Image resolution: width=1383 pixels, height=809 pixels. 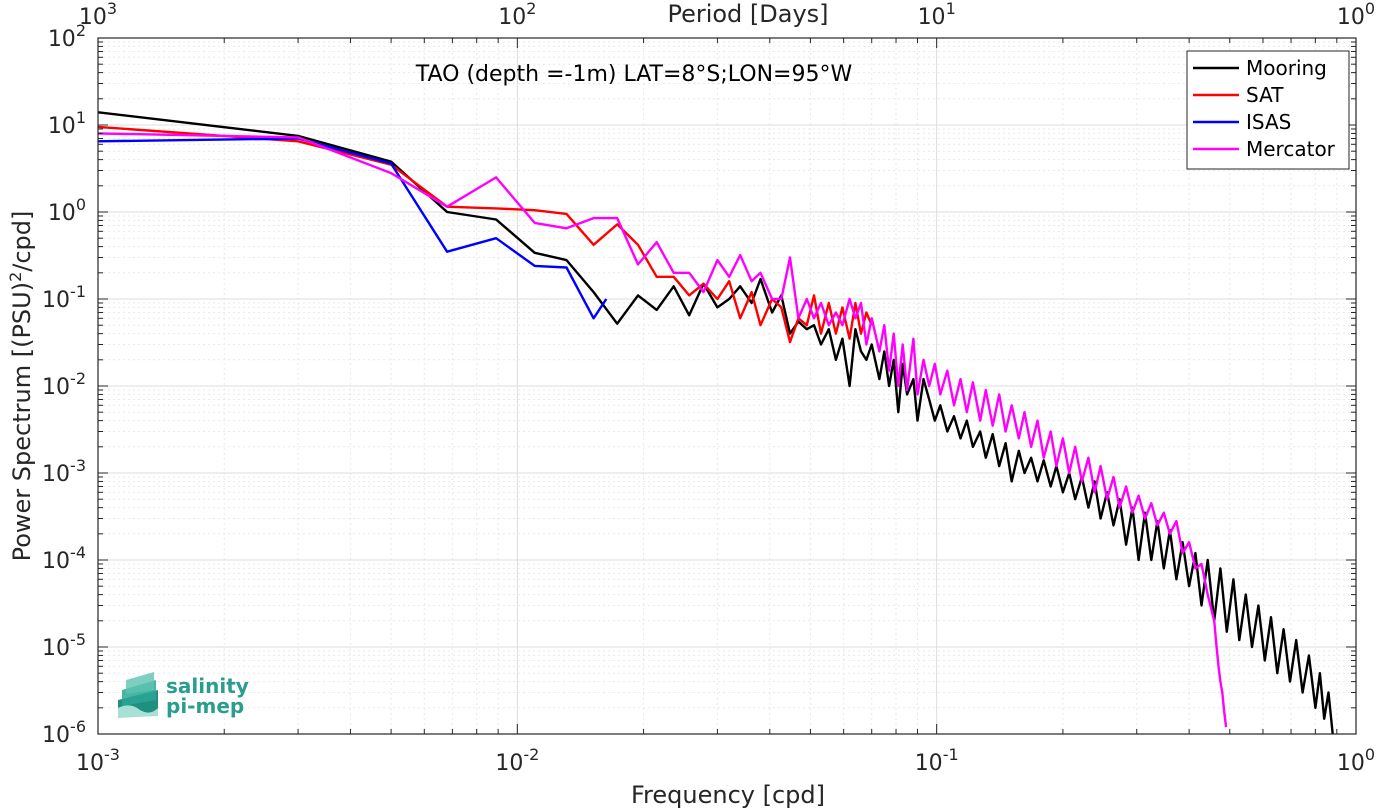 I want to click on y-tick-label: 10⁻², so click(x=64, y=384).